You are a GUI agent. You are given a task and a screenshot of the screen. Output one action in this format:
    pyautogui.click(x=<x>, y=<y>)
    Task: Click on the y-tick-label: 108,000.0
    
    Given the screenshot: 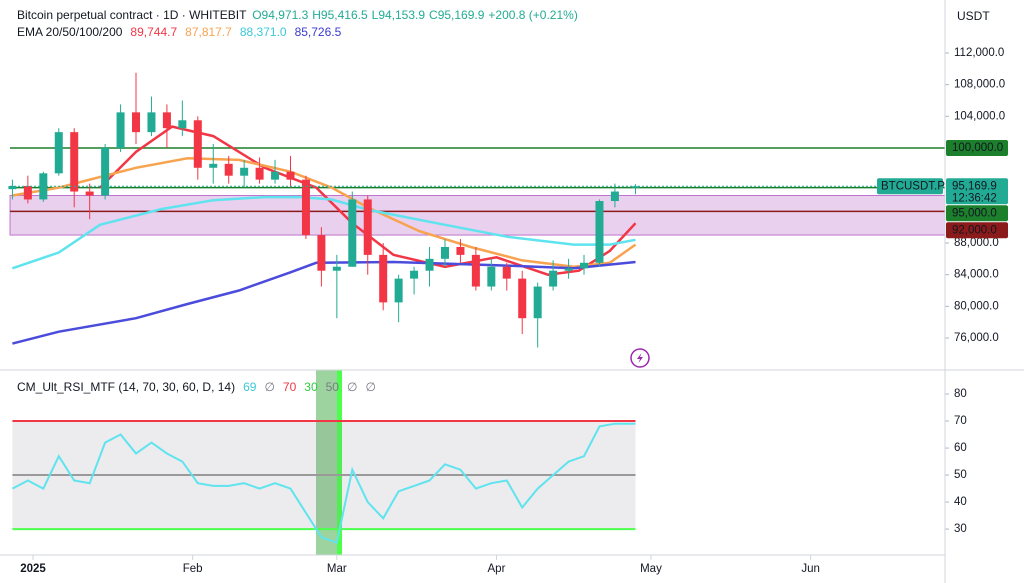 What is the action you would take?
    pyautogui.click(x=979, y=85)
    